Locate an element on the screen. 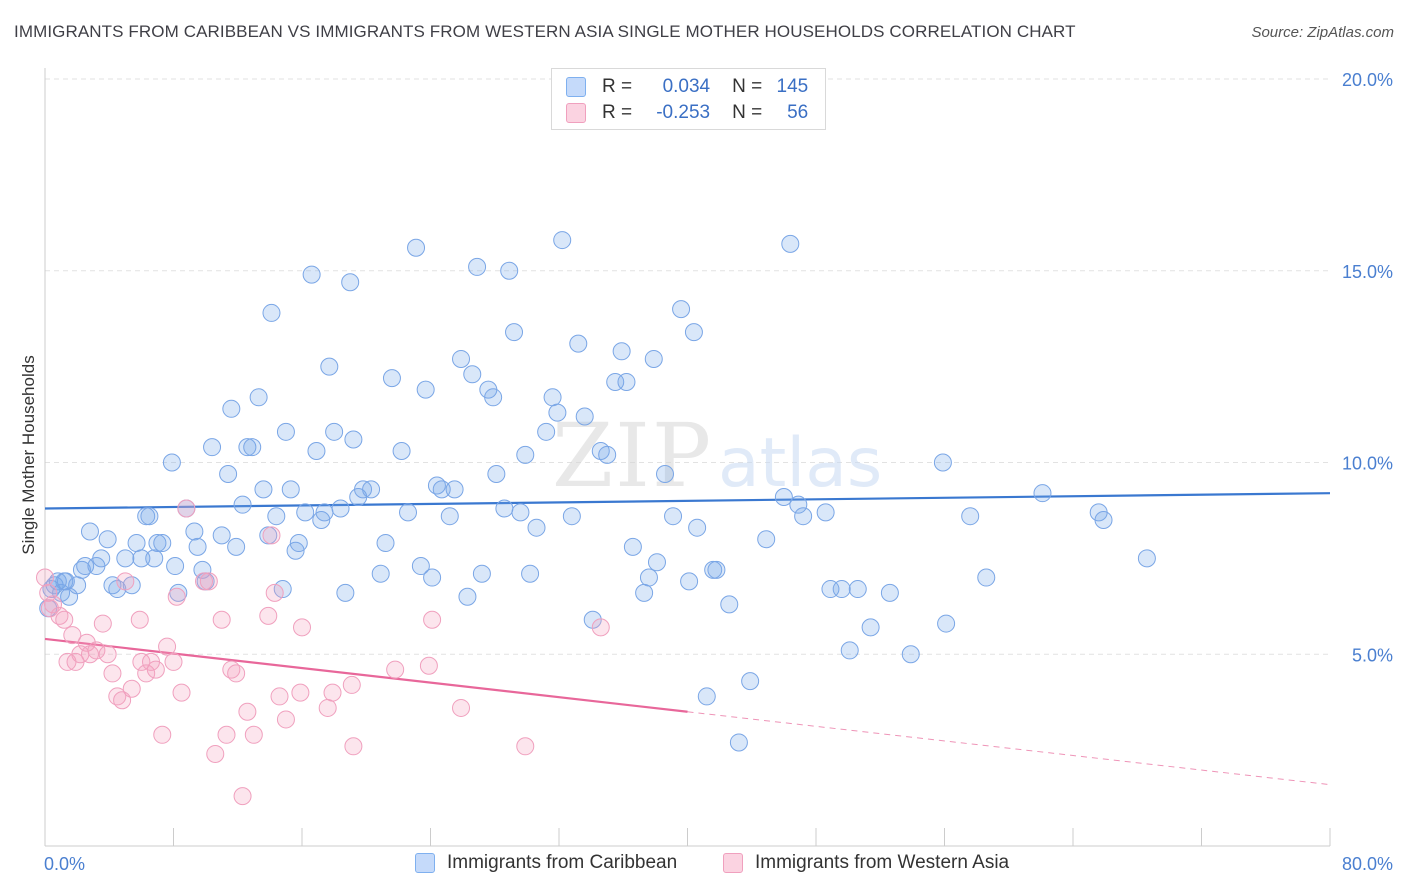  y-axis-label: Single Mother Households is located at coordinates (28, 454).